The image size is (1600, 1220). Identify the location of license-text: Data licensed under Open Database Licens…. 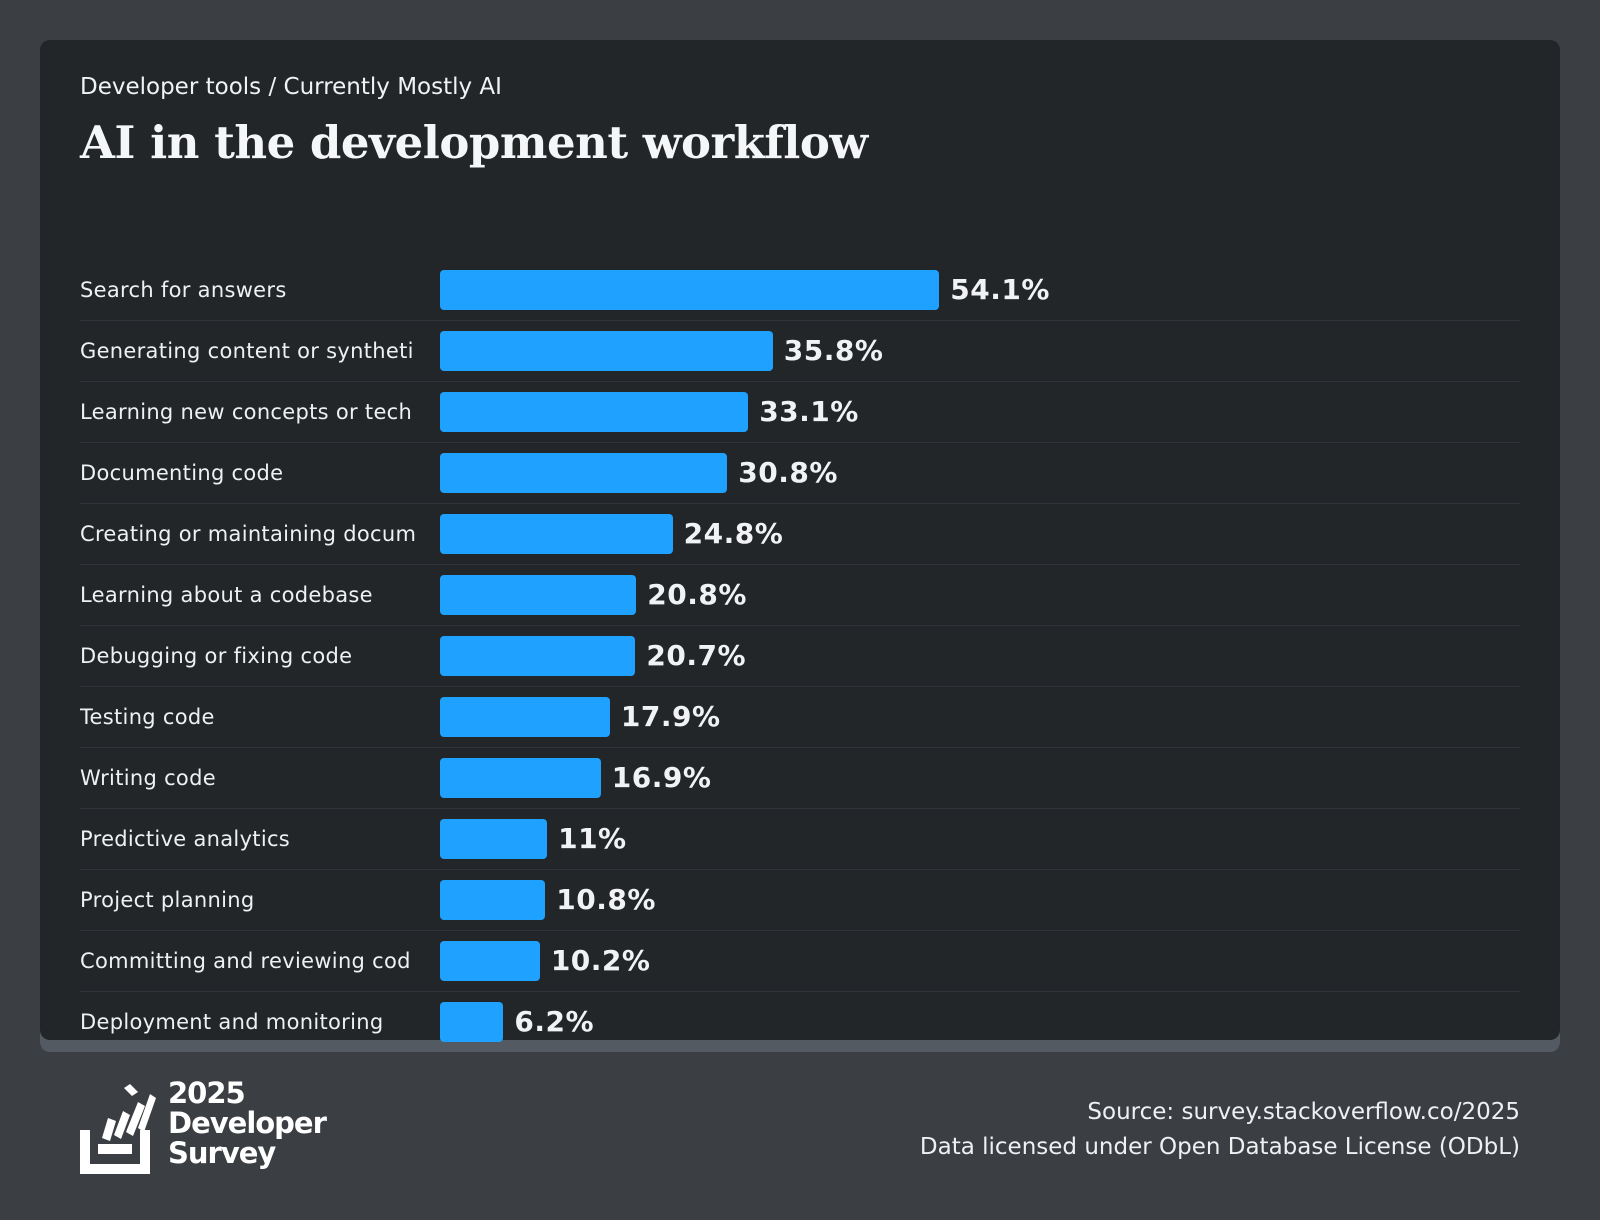
(1219, 1147).